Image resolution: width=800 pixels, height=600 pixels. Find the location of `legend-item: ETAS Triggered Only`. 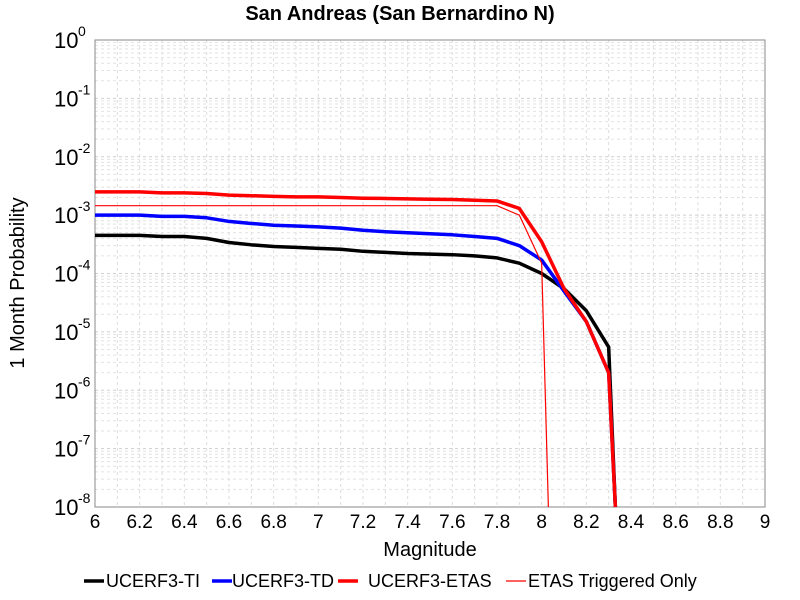

legend-item: ETAS Triggered Only is located at coordinates (601, 581).